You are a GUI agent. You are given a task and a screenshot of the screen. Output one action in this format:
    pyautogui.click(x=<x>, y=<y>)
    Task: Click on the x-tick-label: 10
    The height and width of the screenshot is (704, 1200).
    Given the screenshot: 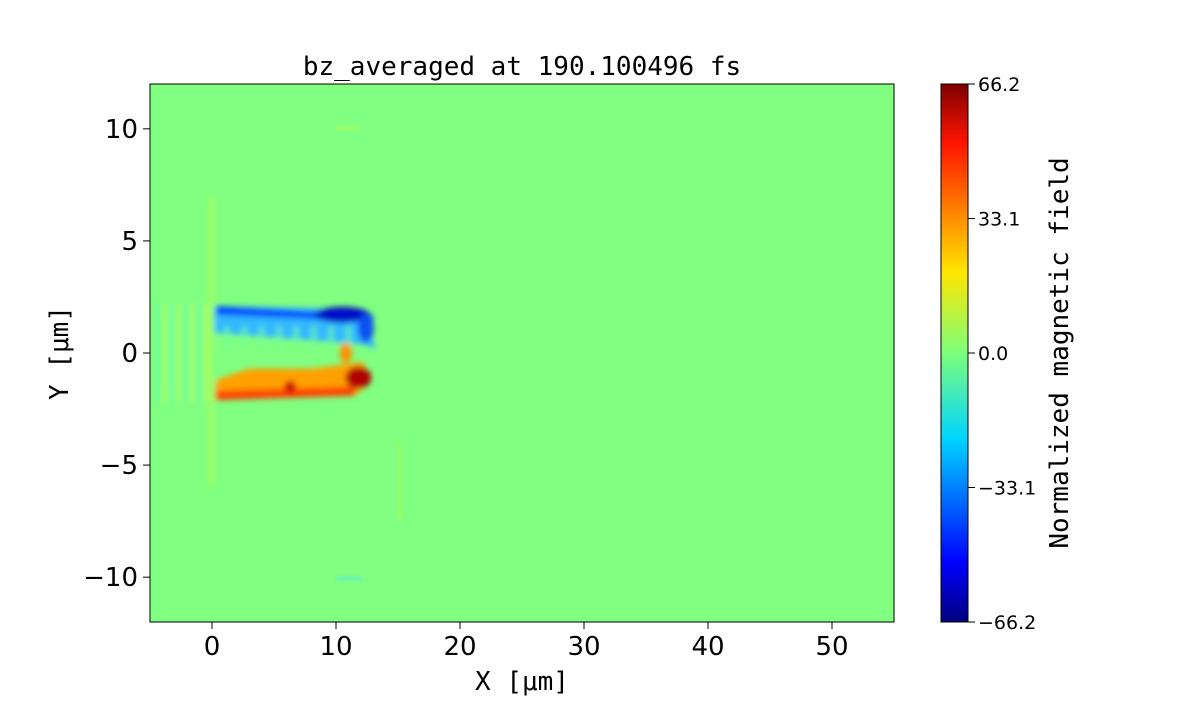 What is the action you would take?
    pyautogui.click(x=335, y=647)
    